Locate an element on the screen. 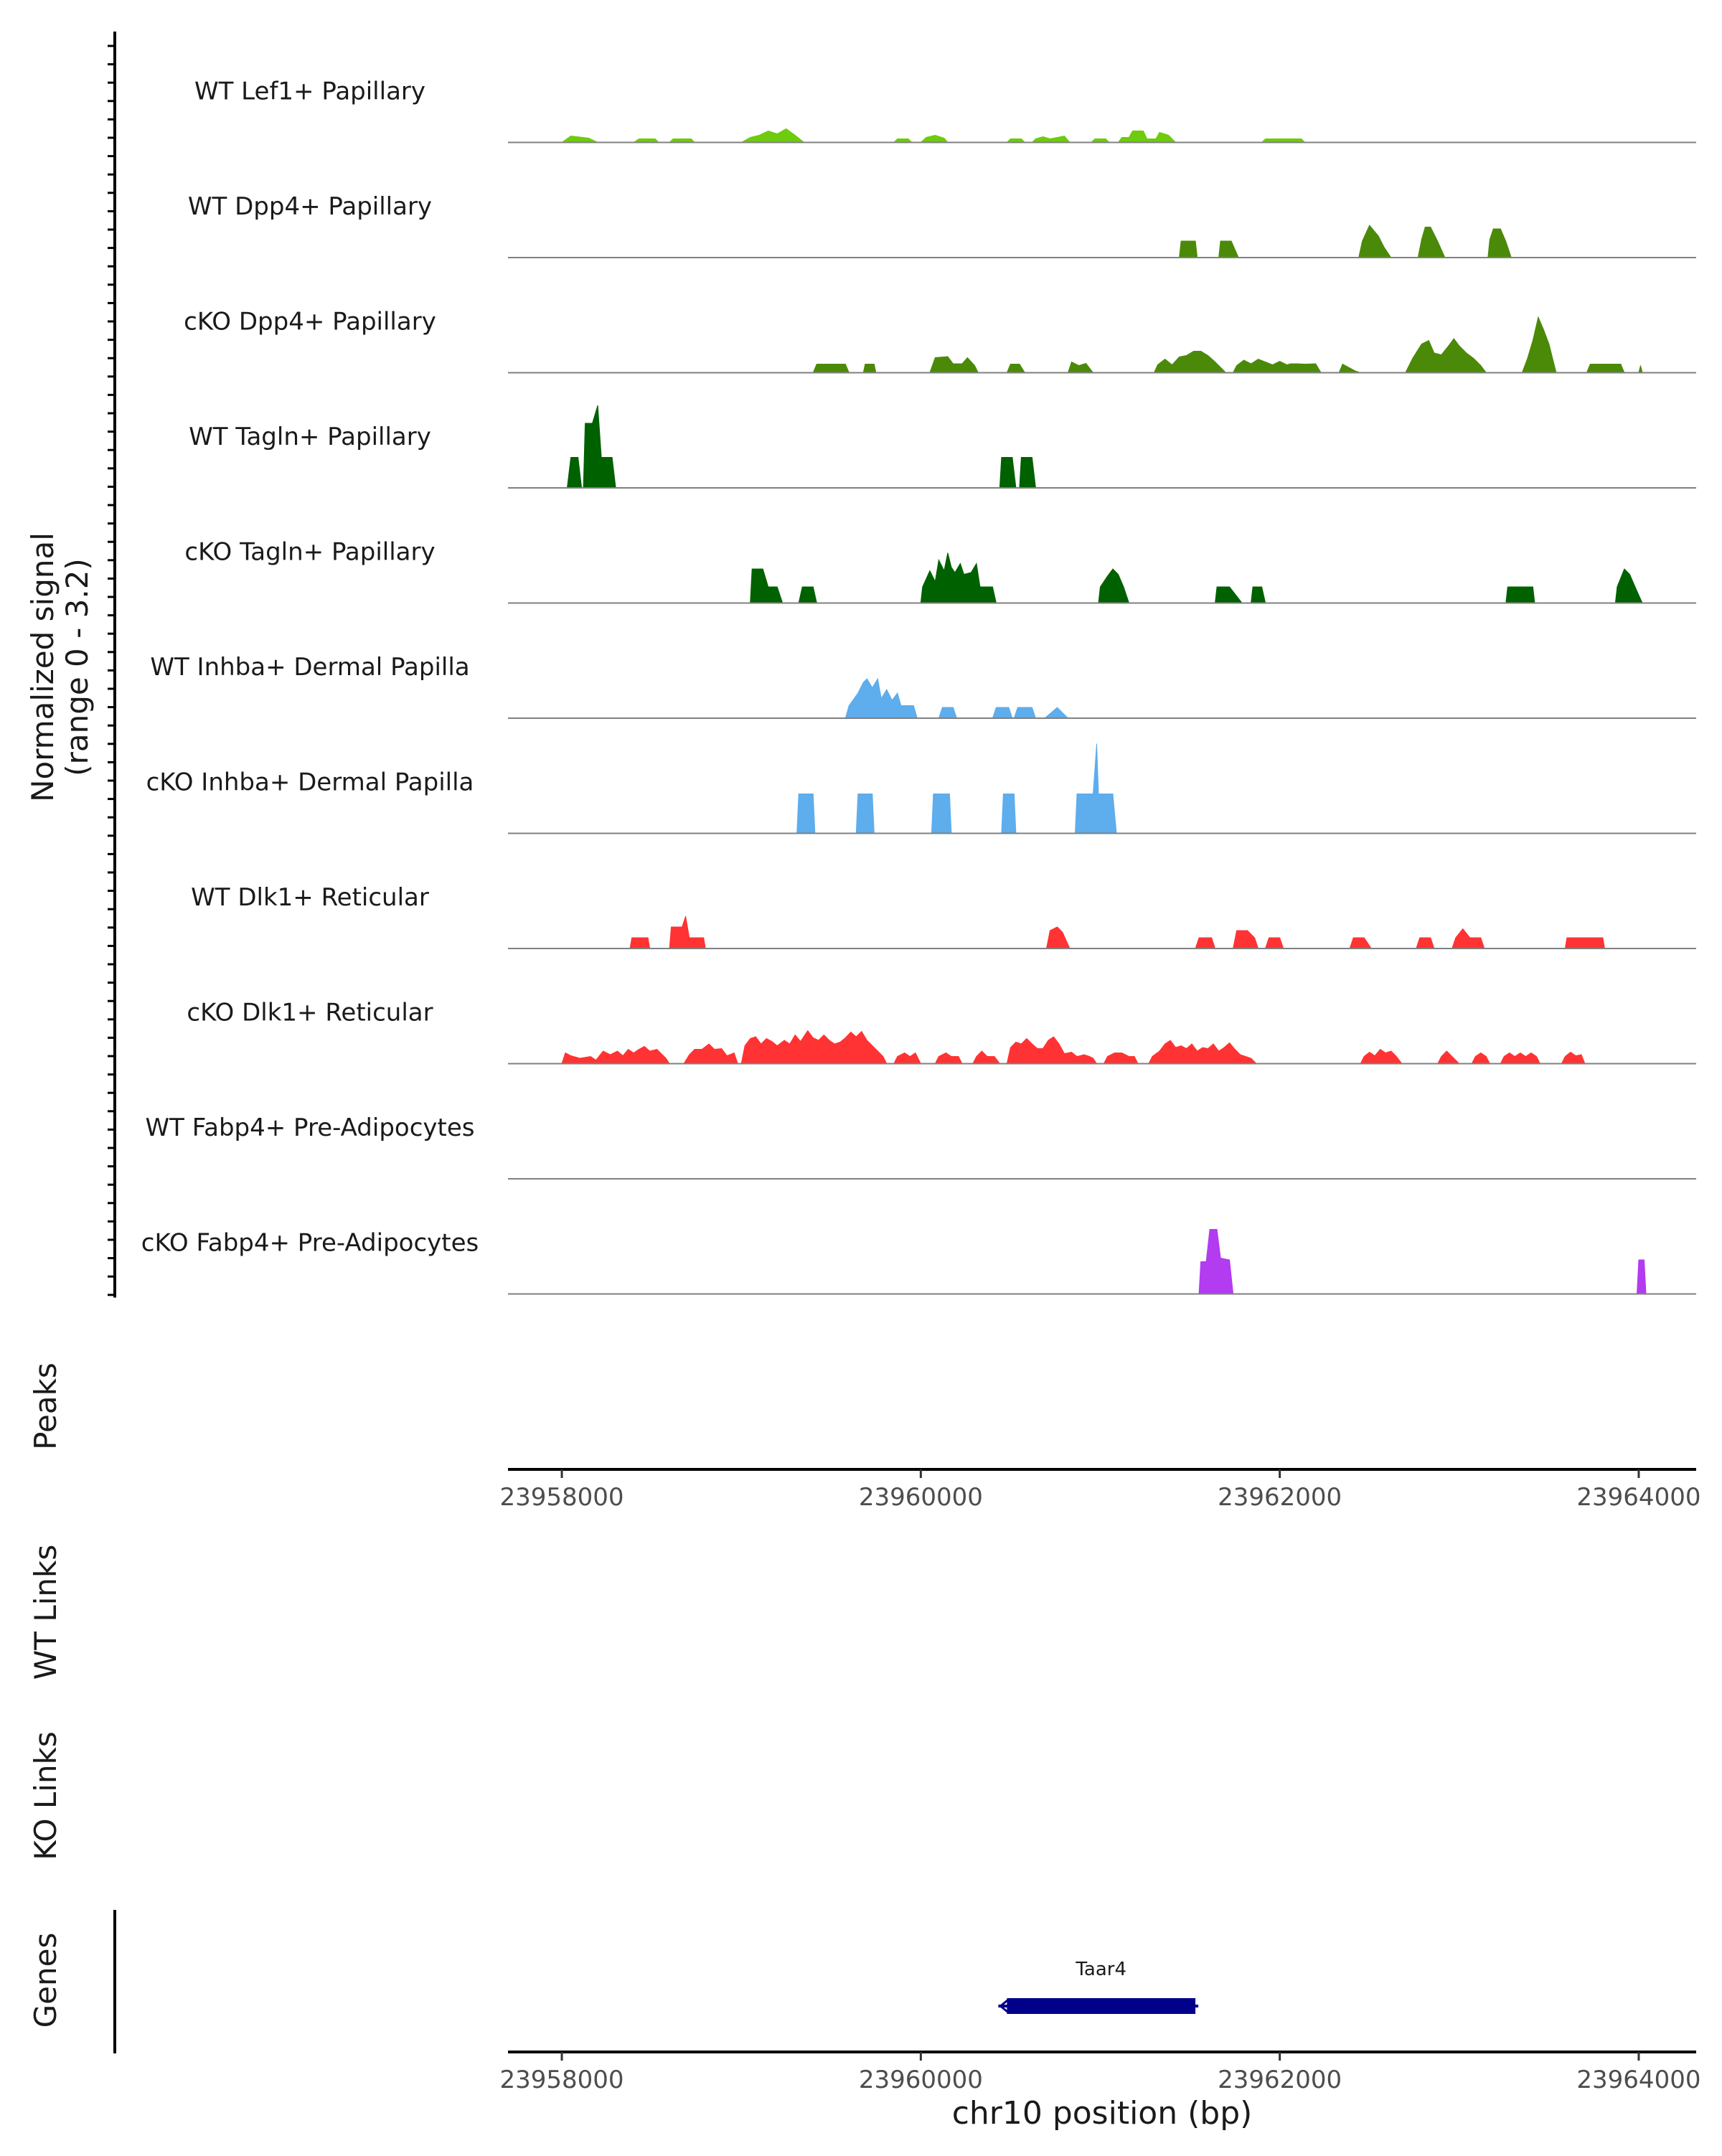 The image size is (1722, 2156). track-11: cKO Fabp4+ Pre-Adipocytes is located at coordinates (919, 1262).